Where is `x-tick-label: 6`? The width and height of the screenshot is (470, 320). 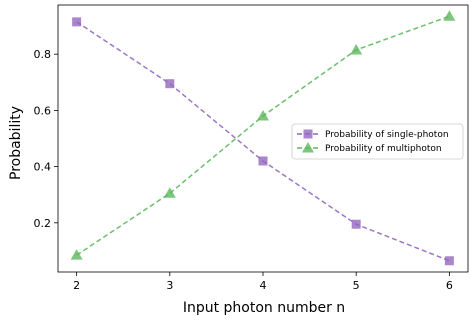 x-tick-label: 6 is located at coordinates (449, 285).